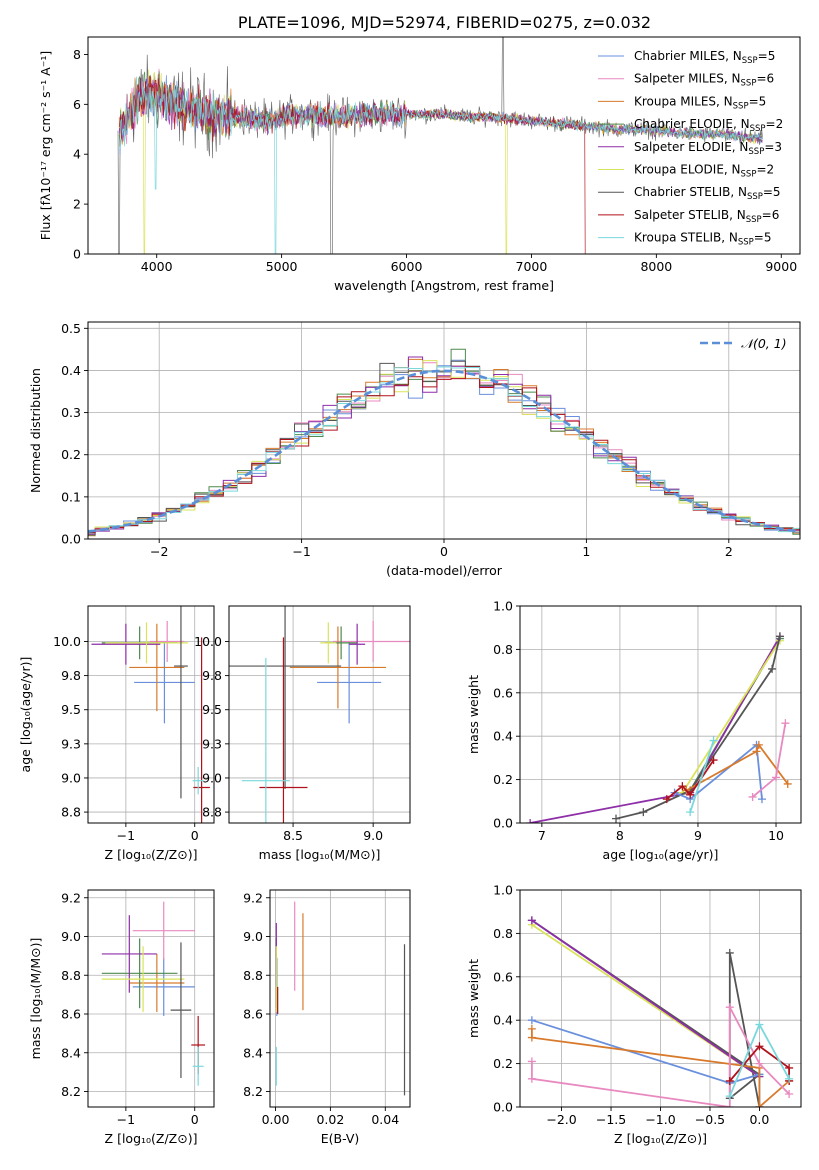 This screenshot has height=1170, width=819. What do you see at coordinates (704, 80) in the screenshot?
I see `legend-label: Salpeter MILES, NSSP=6` at bounding box center [704, 80].